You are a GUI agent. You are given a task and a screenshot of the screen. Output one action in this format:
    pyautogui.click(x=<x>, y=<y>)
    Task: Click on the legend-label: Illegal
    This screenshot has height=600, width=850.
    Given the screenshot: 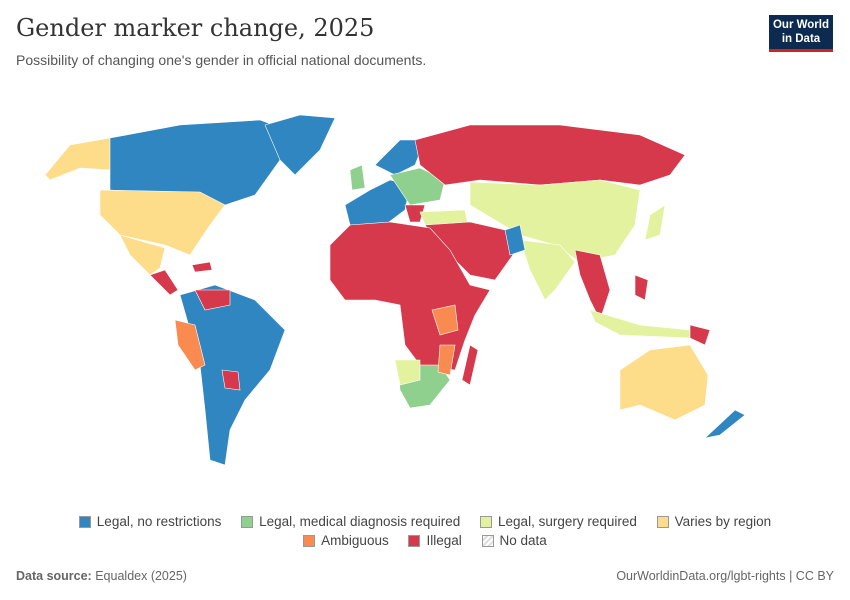 What is the action you would take?
    pyautogui.click(x=444, y=540)
    